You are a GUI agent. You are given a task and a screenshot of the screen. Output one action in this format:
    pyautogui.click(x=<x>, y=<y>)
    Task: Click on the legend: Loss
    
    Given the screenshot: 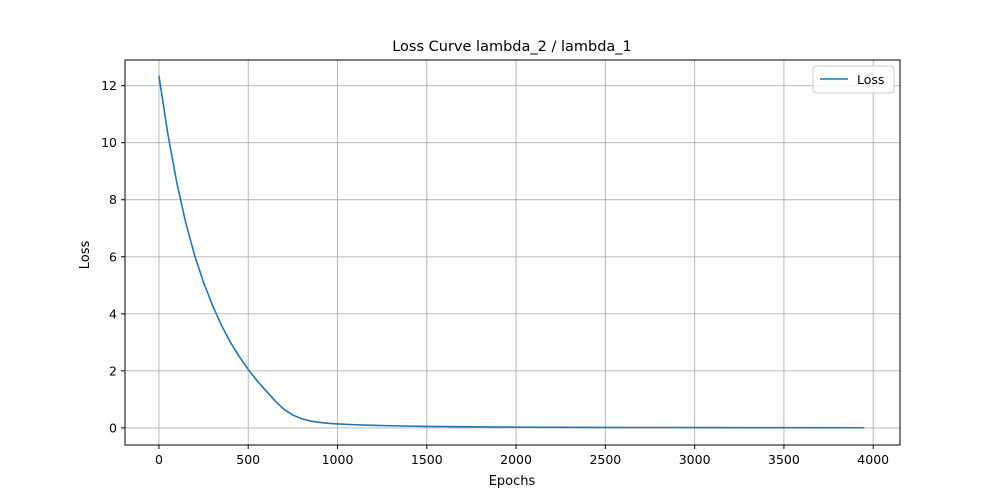 What is the action you would take?
    pyautogui.click(x=853, y=79)
    